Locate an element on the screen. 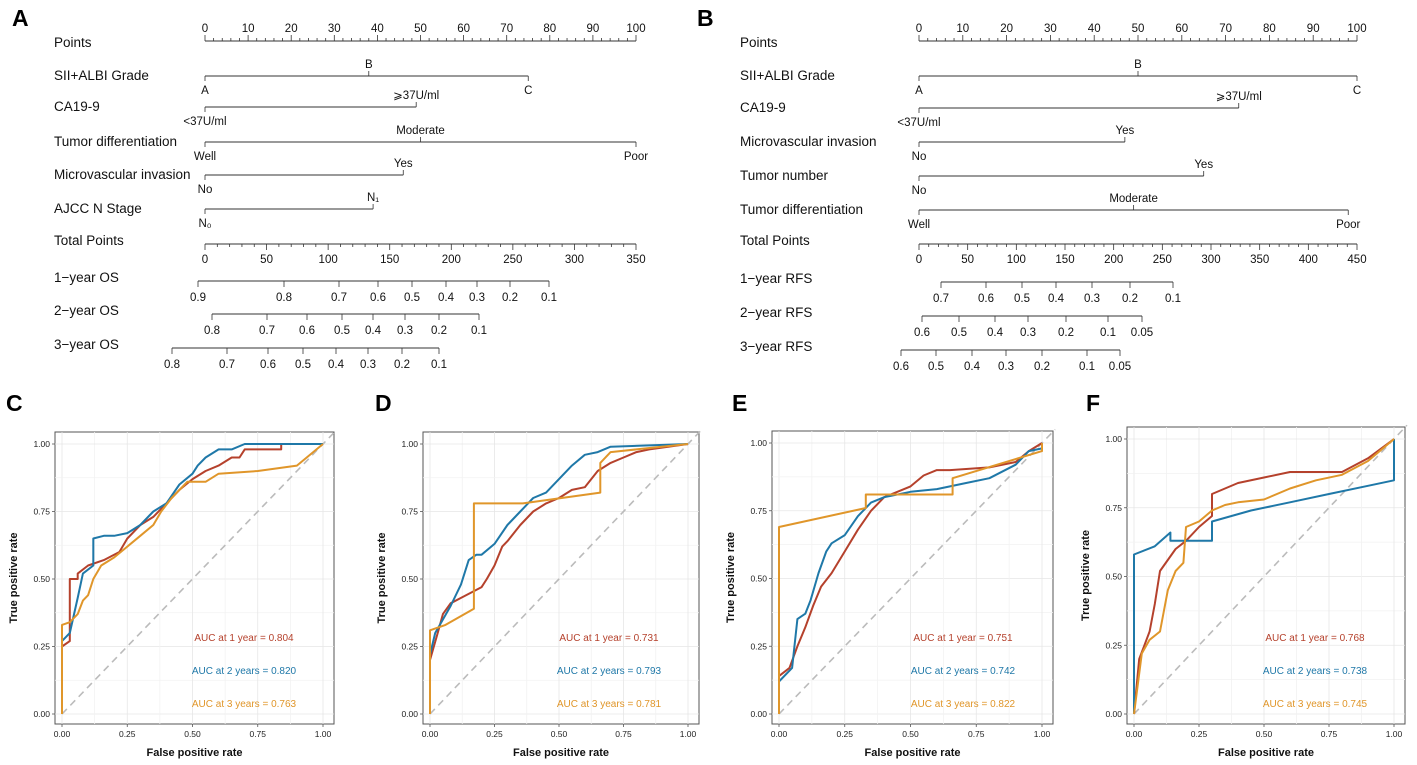  probability-tick-label: 0.3 is located at coordinates (1028, 333).